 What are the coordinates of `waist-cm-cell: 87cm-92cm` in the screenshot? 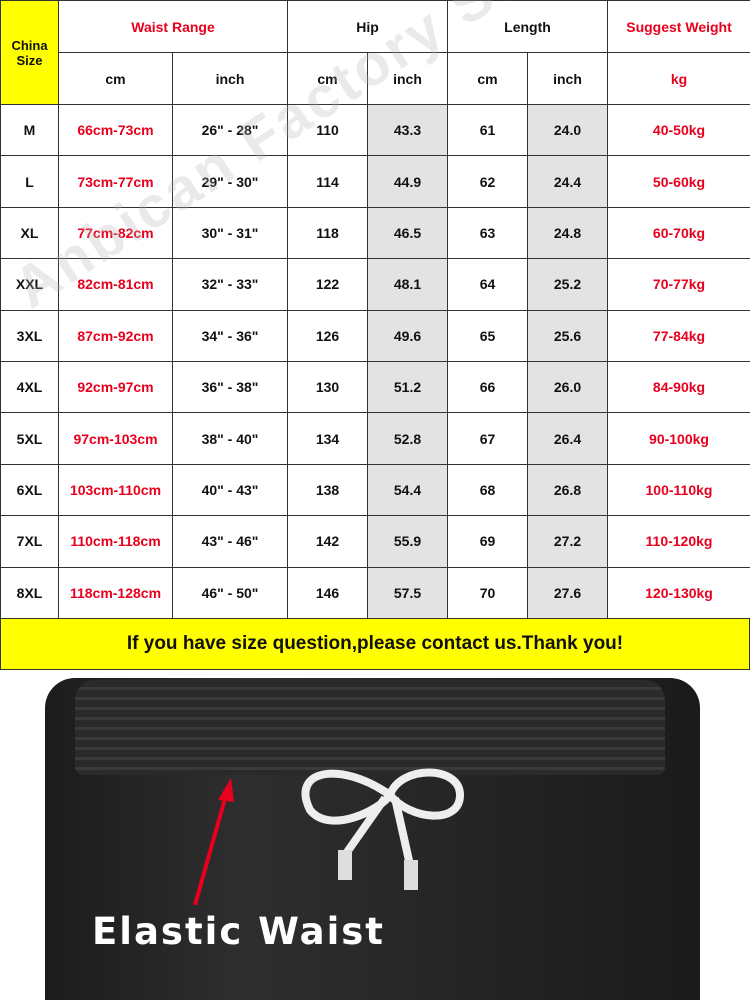 It's located at (115, 335).